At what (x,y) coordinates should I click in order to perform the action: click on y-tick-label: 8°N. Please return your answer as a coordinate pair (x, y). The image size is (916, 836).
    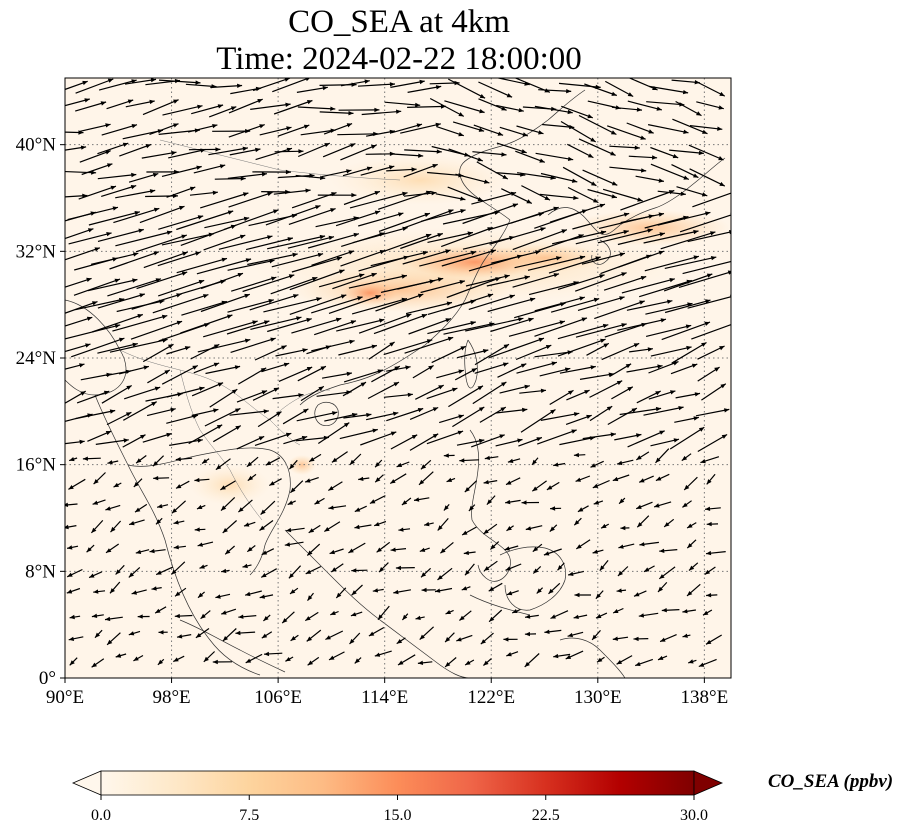
    Looking at the image, I should click on (40, 571).